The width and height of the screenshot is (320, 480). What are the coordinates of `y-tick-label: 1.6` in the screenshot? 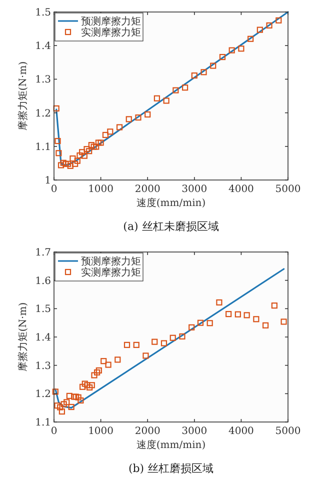 It's located at (43, 281).